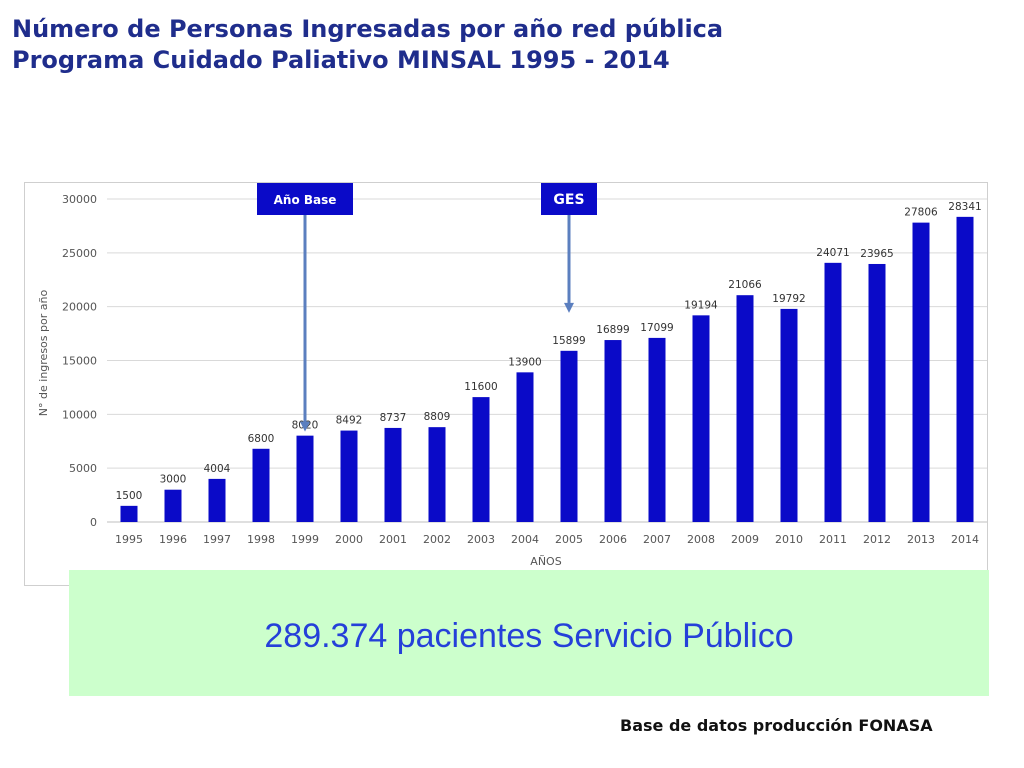  Describe the element at coordinates (832, 253) in the screenshot. I see `value-label-2011: 24071` at that location.